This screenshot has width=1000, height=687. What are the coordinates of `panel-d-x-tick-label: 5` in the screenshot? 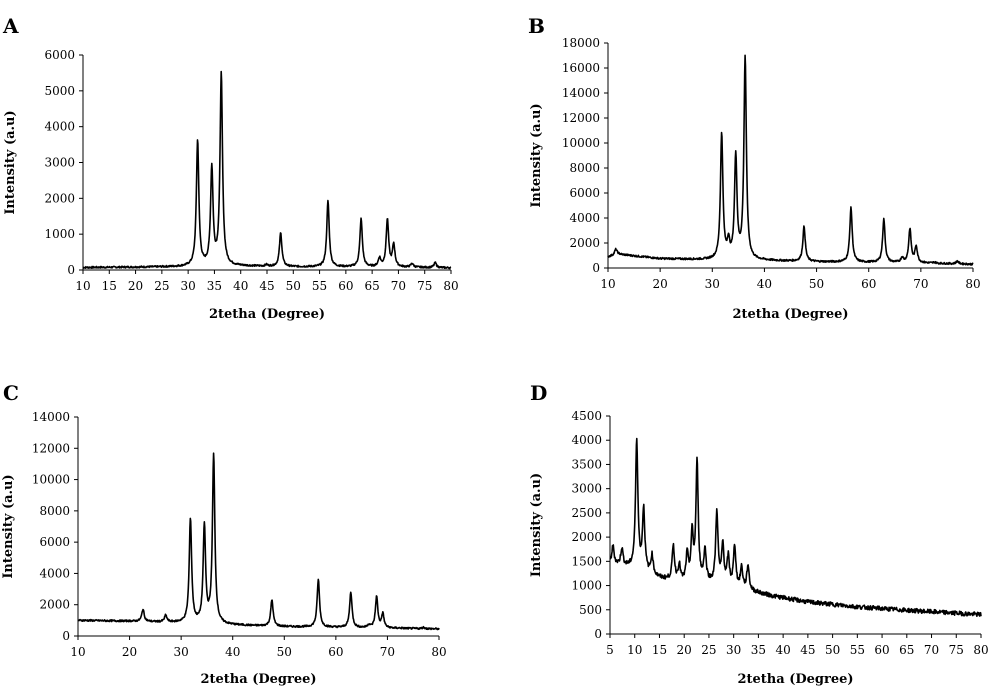 It's located at (610, 650).